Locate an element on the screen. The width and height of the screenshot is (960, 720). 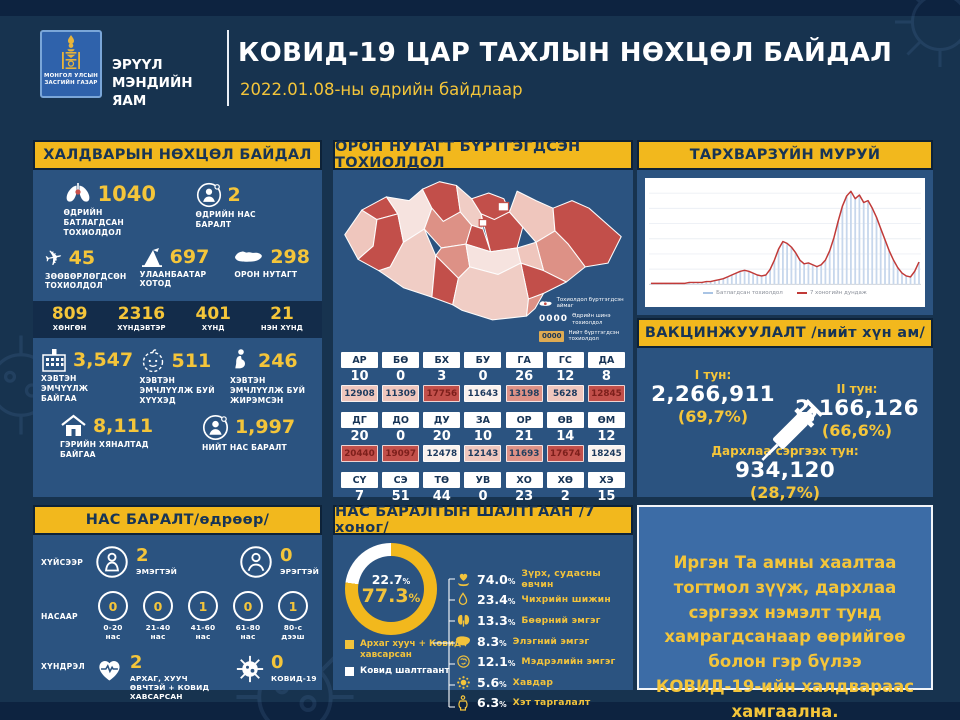
covid-only-deaths-label: КОВИД-19 is located at coordinates (294, 678).